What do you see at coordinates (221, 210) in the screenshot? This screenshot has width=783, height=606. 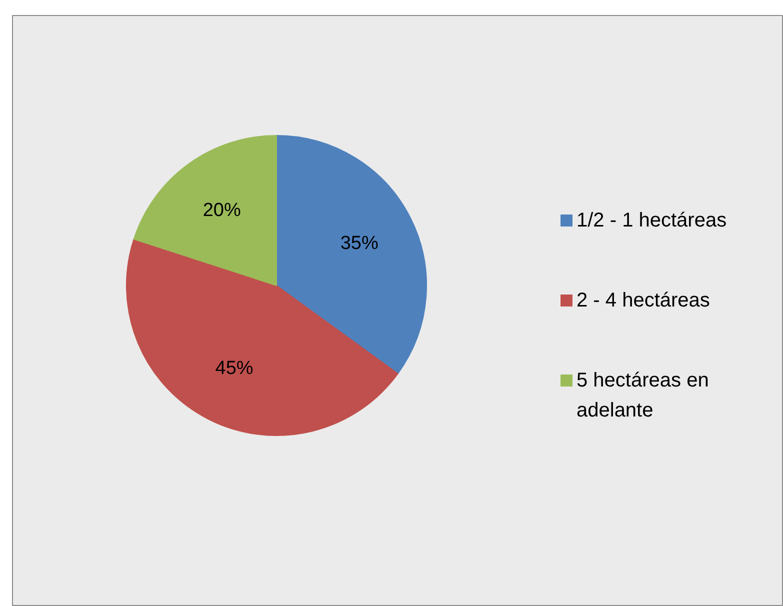 I see `data-label: 20%` at bounding box center [221, 210].